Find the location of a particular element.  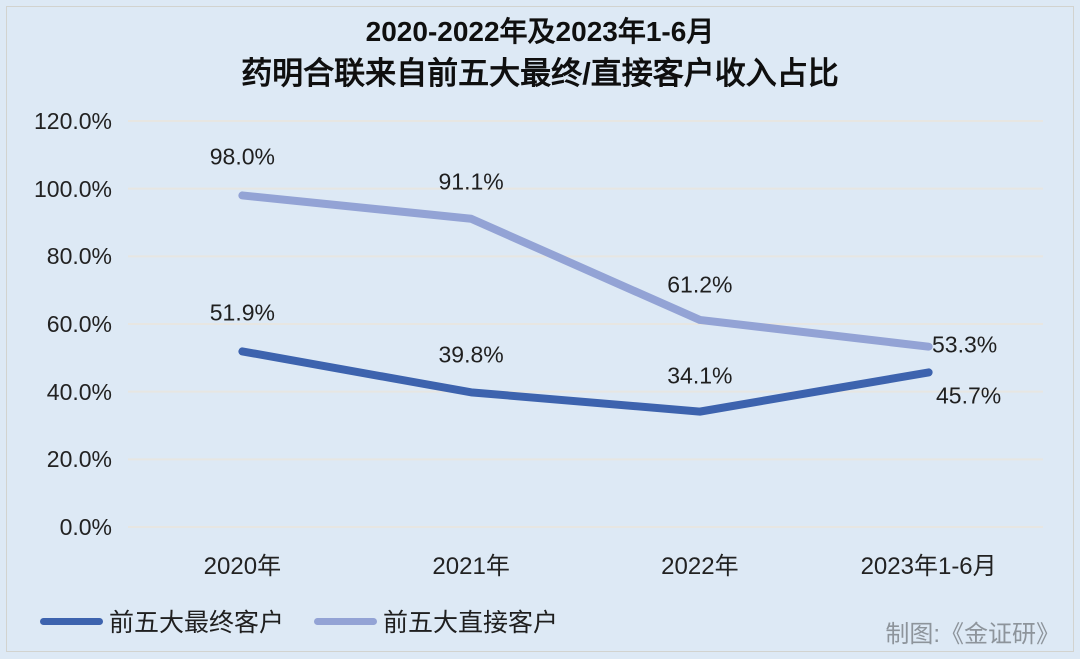

legend-label: 前五大直接客户 is located at coordinates (471, 623).